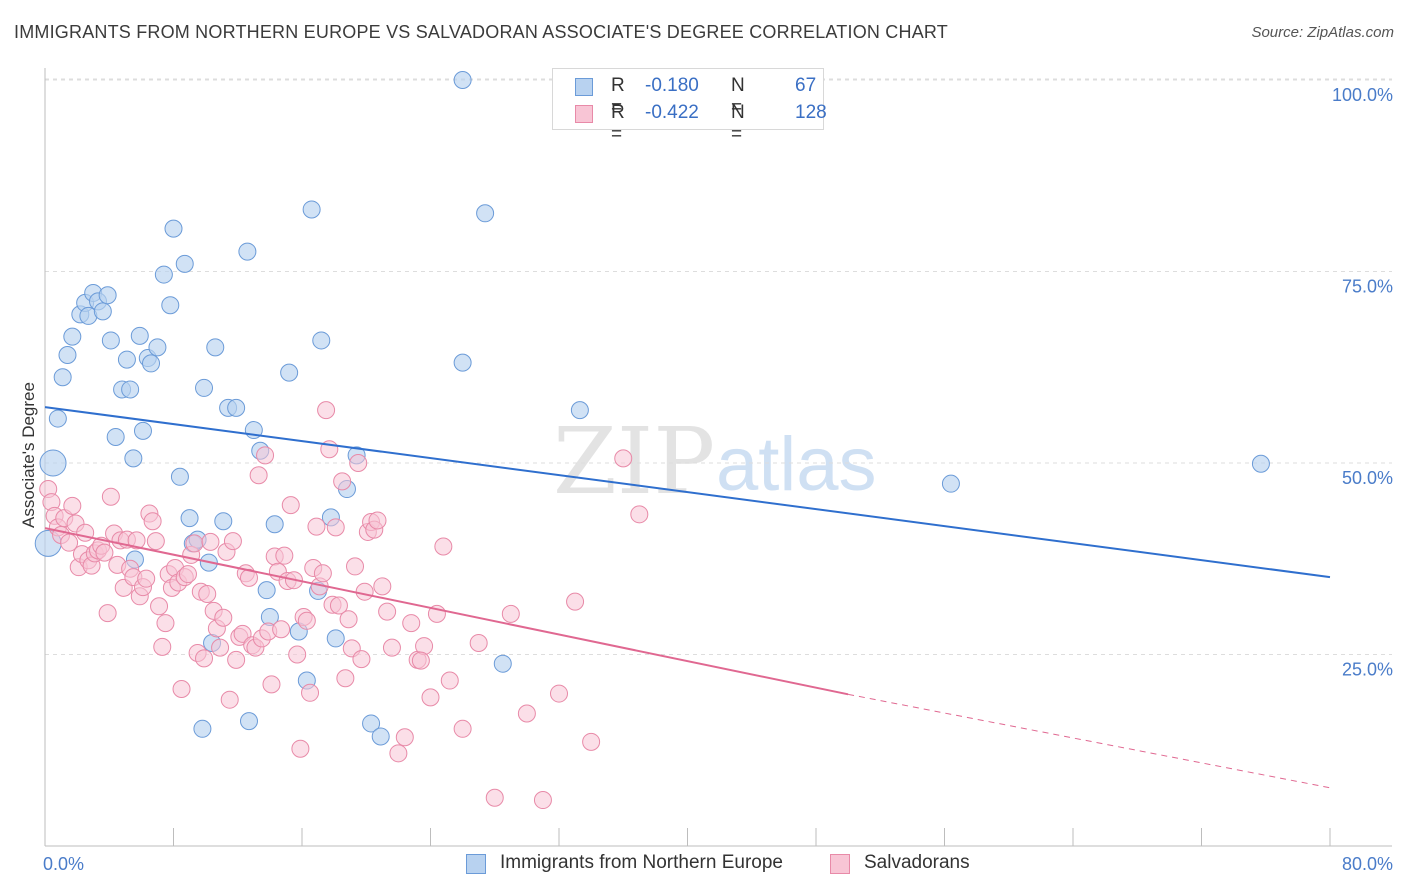 This screenshot has width=1406, height=892. What do you see at coordinates (584, 87) in the screenshot?
I see `legend-swatch-blue` at bounding box center [584, 87].